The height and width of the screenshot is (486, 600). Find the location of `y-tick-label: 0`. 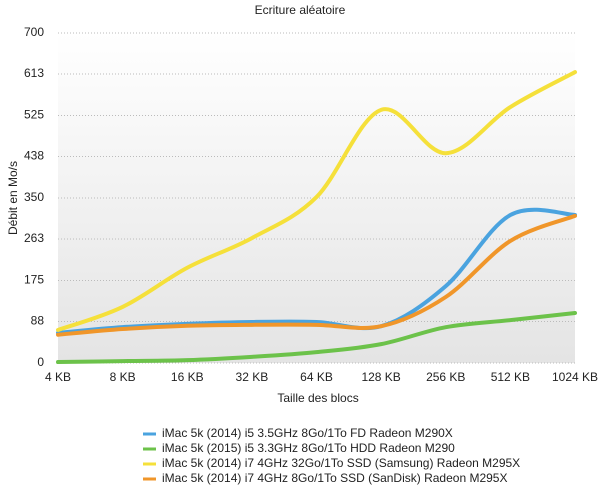

y-tick-label: 0 is located at coordinates (40, 362).